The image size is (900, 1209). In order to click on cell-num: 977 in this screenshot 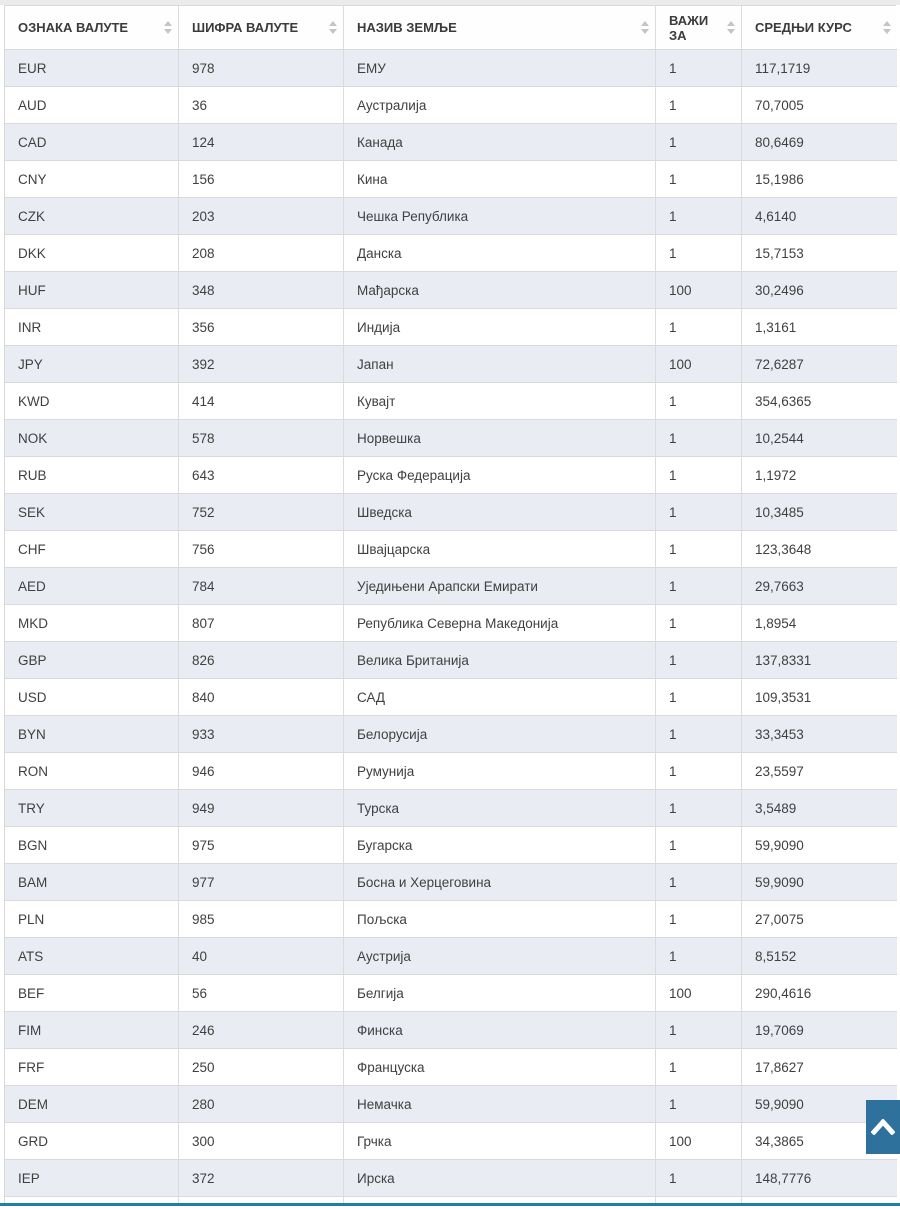, I will do `click(261, 882)`.